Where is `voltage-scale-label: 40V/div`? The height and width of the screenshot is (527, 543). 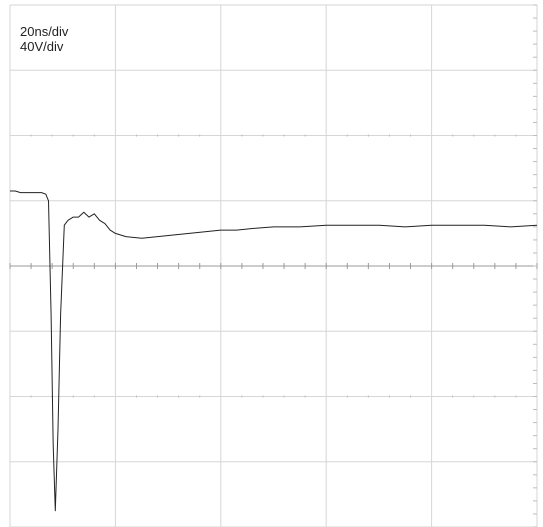
voltage-scale-label: 40V/div is located at coordinates (42, 46).